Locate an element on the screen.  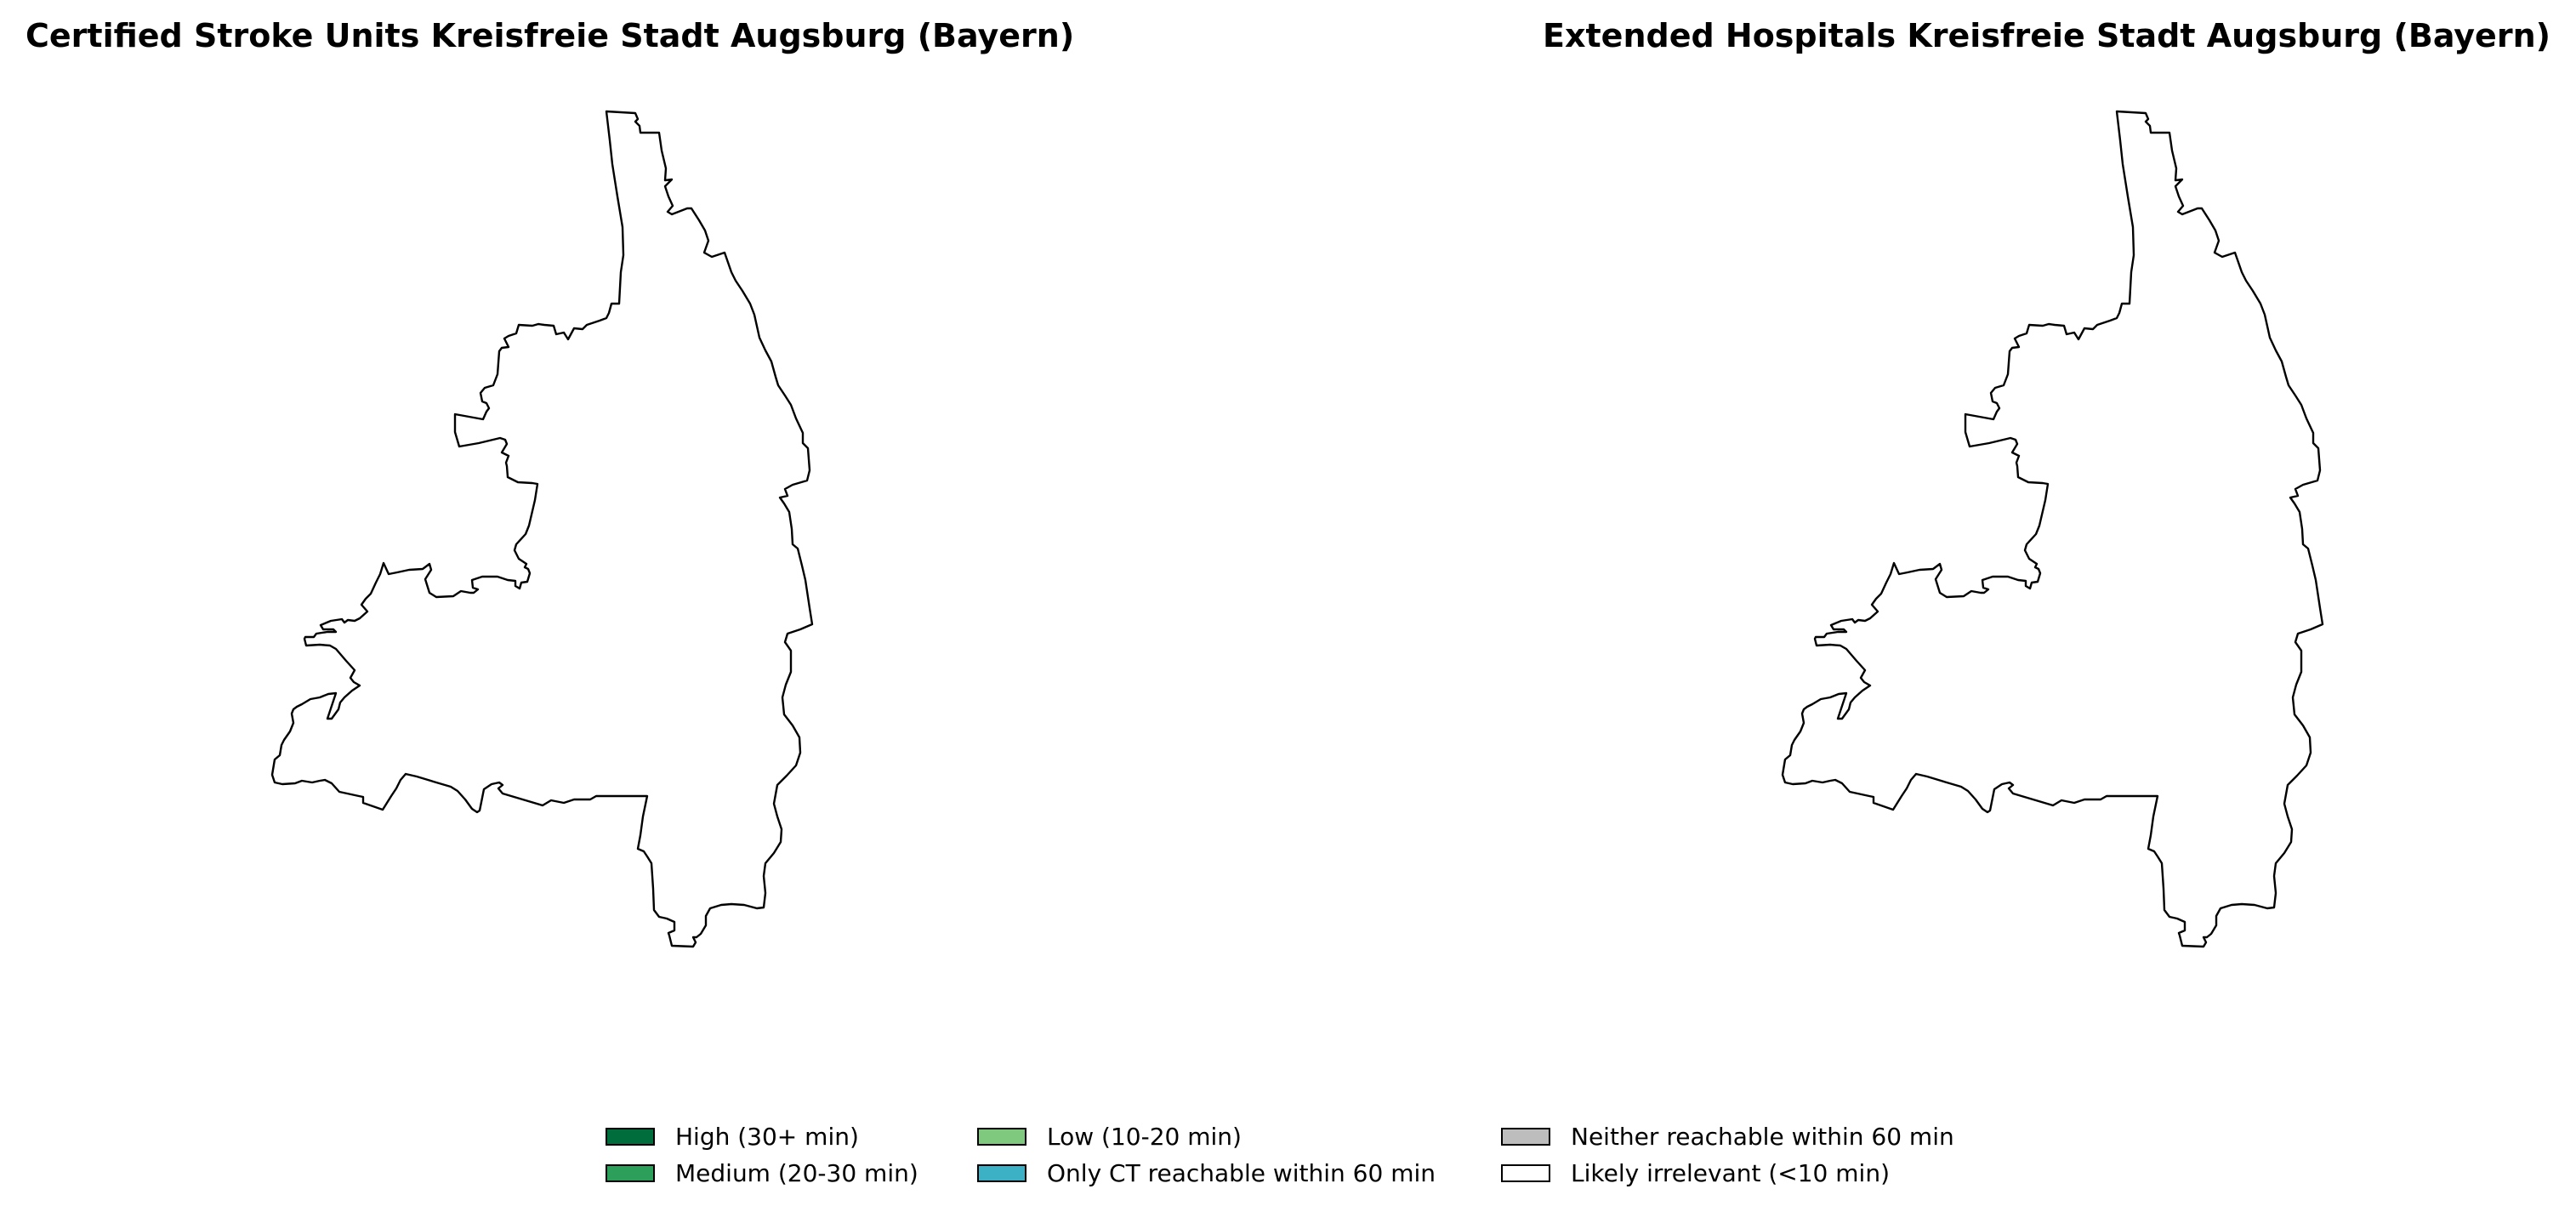
legend-swatch-irrelevant is located at coordinates (1525, 1173).